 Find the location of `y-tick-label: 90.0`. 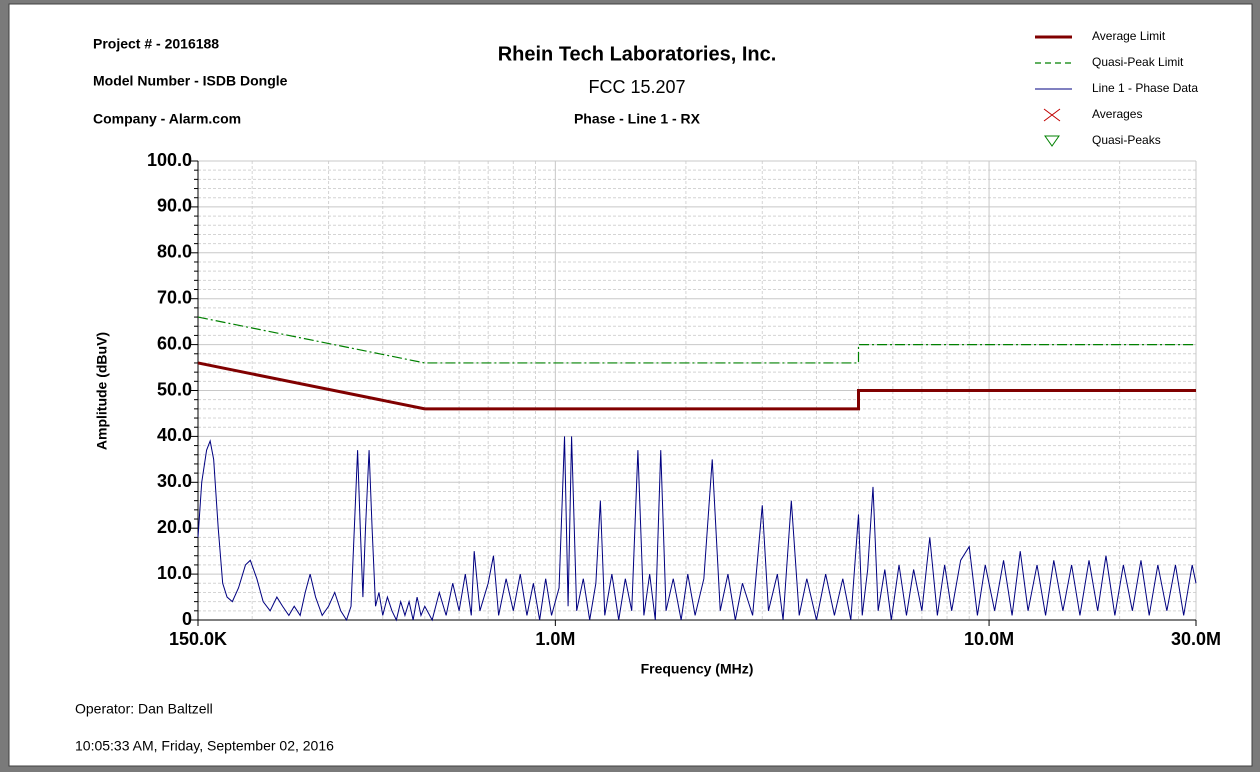

y-tick-label: 90.0 is located at coordinates (174, 206).